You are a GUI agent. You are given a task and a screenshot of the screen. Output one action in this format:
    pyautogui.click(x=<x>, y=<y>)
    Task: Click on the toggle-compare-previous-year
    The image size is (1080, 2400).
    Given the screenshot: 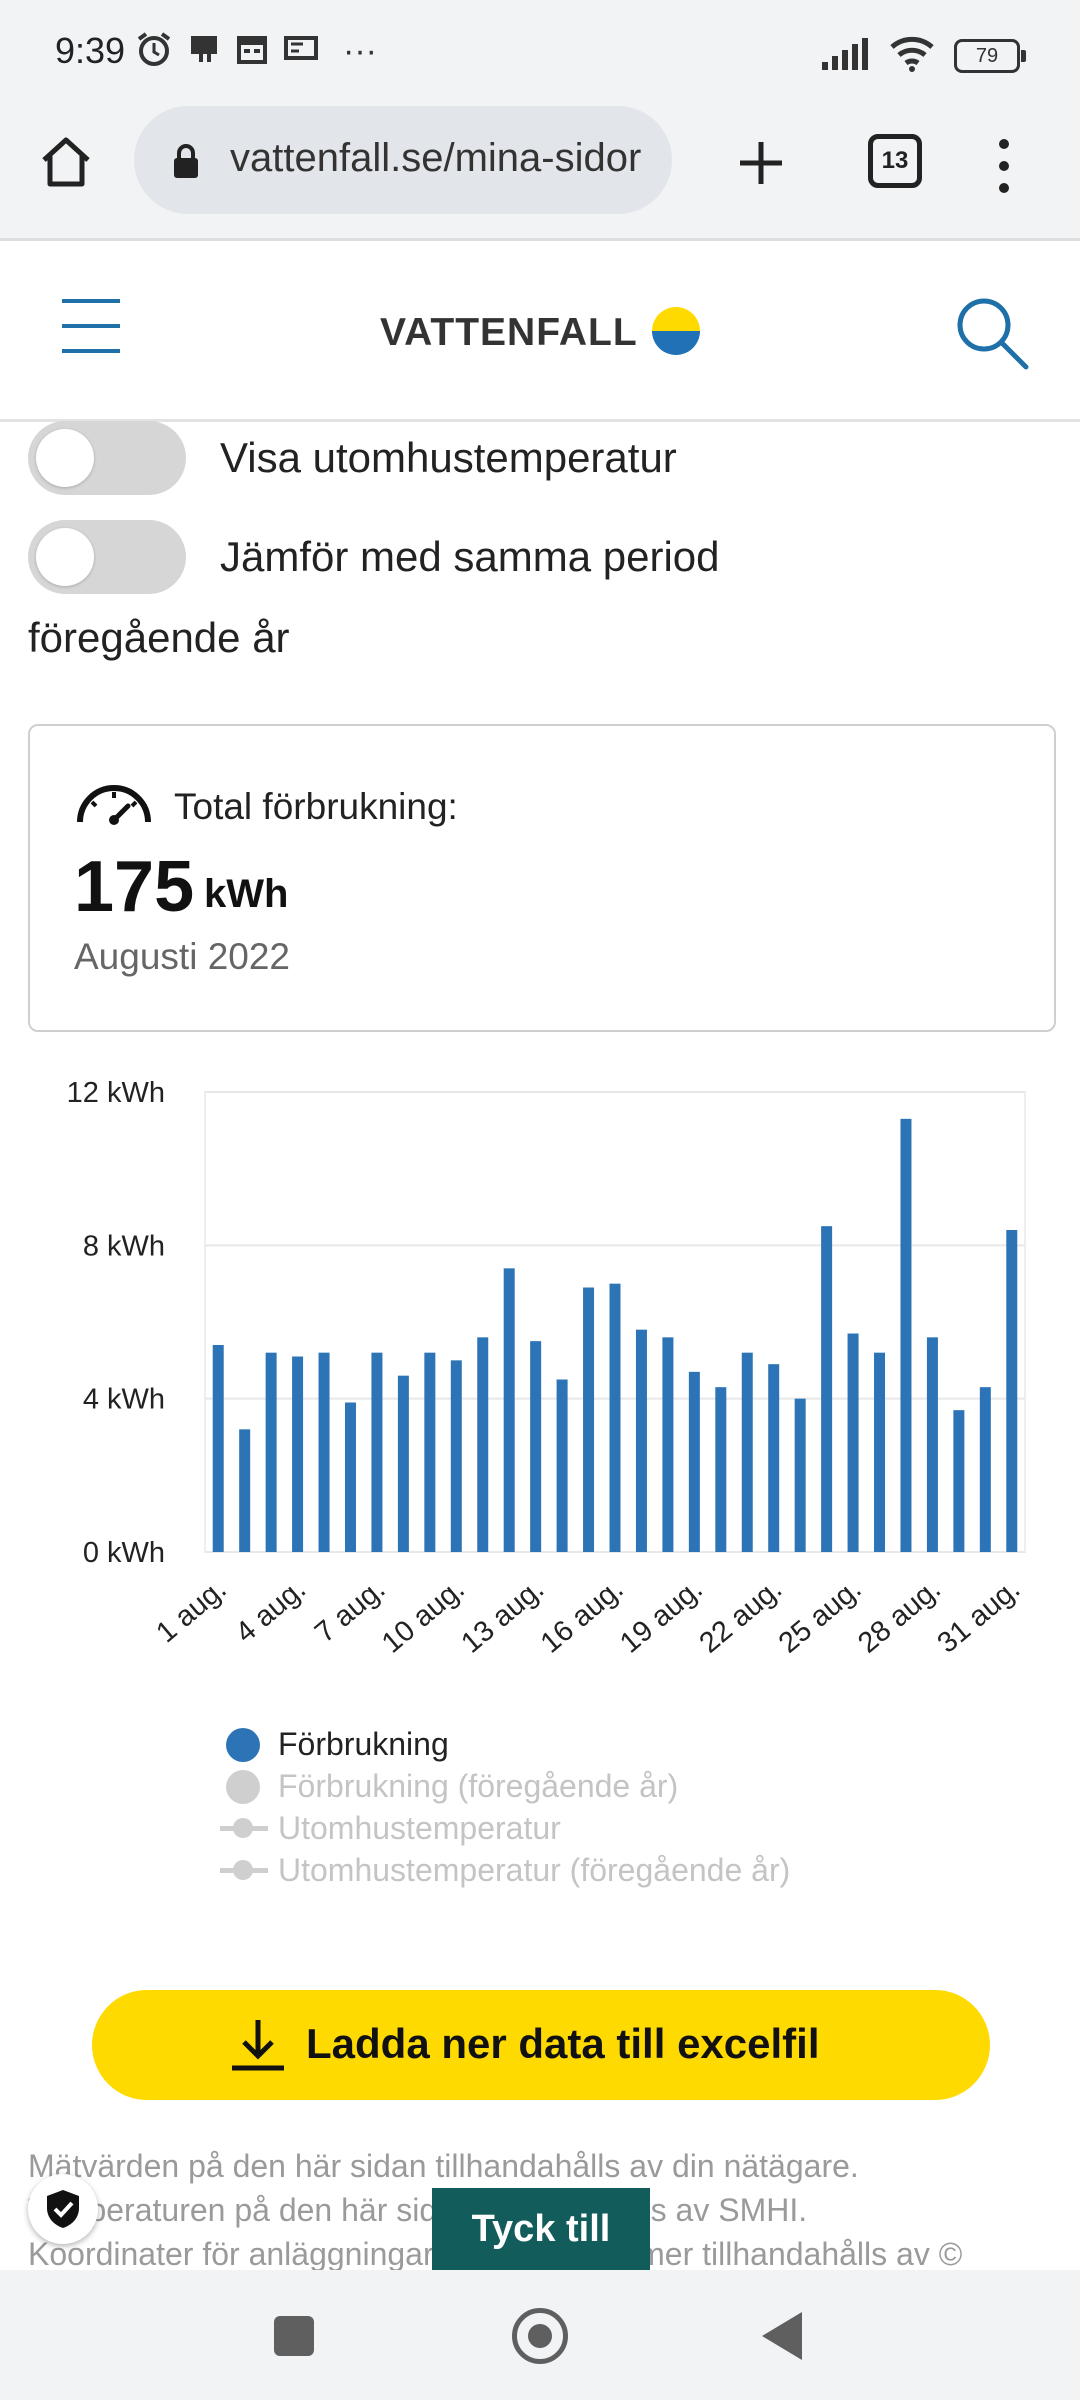 What is the action you would take?
    pyautogui.click(x=107, y=557)
    